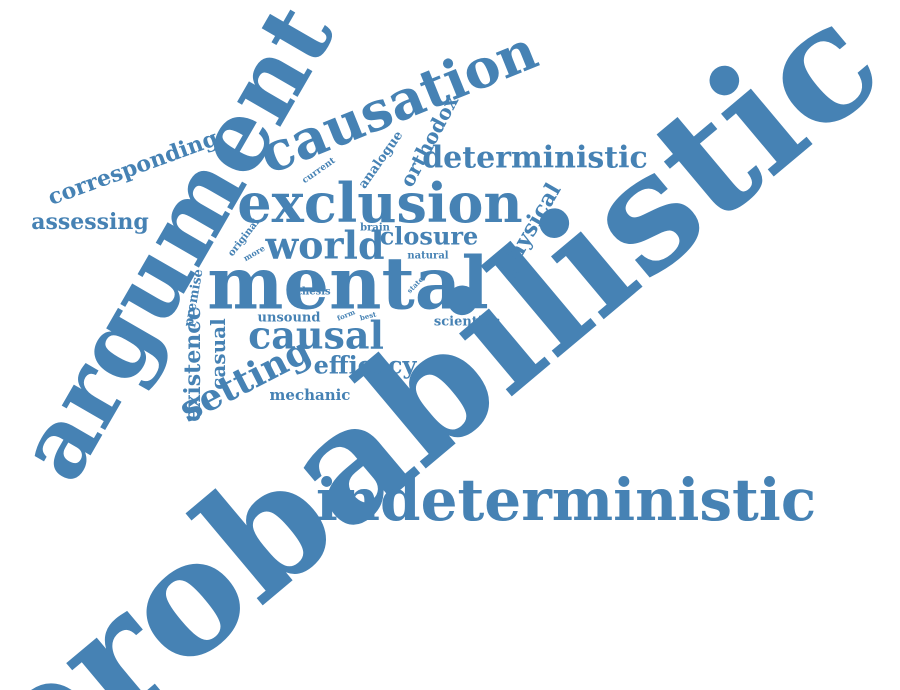  Describe the element at coordinates (566, 500) in the screenshot. I see `word-indeterministic: indeterministic` at that location.